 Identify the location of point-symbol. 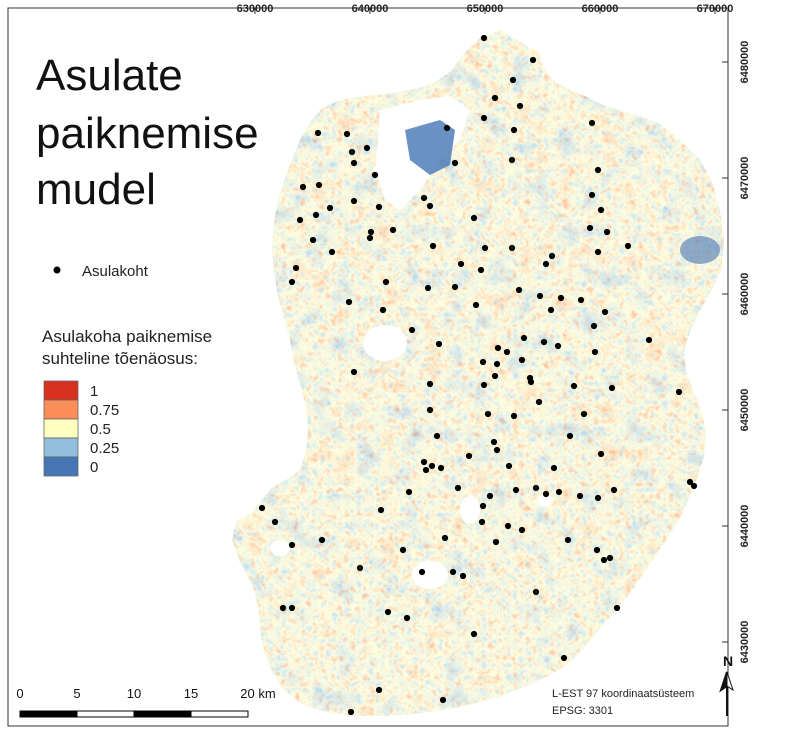
(57, 270).